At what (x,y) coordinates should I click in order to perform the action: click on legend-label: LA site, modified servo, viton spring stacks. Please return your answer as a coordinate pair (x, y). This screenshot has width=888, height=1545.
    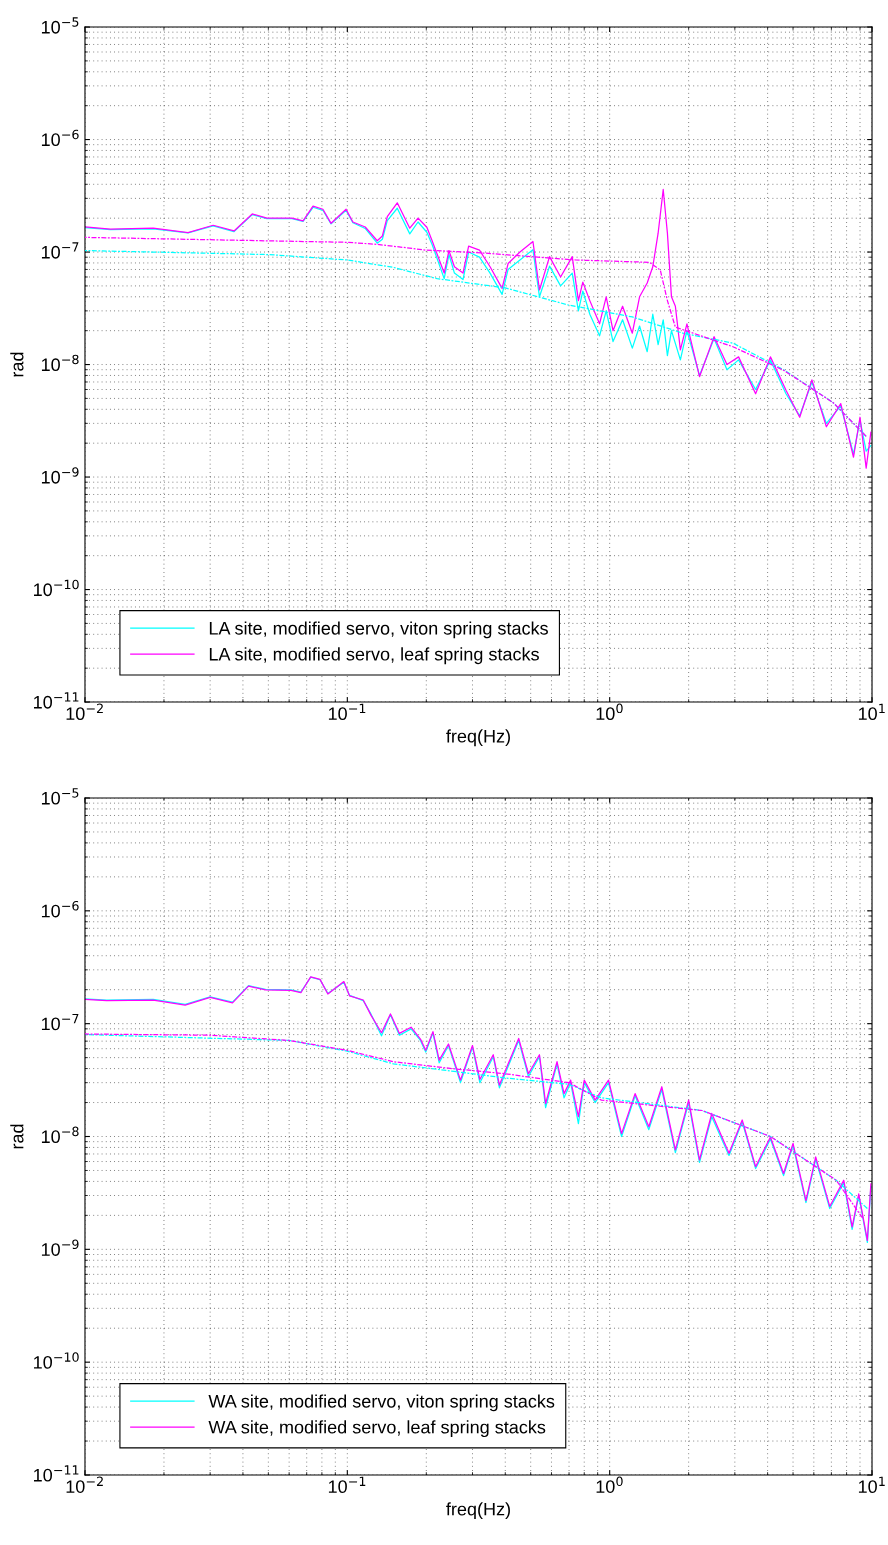
    Looking at the image, I should click on (378, 630).